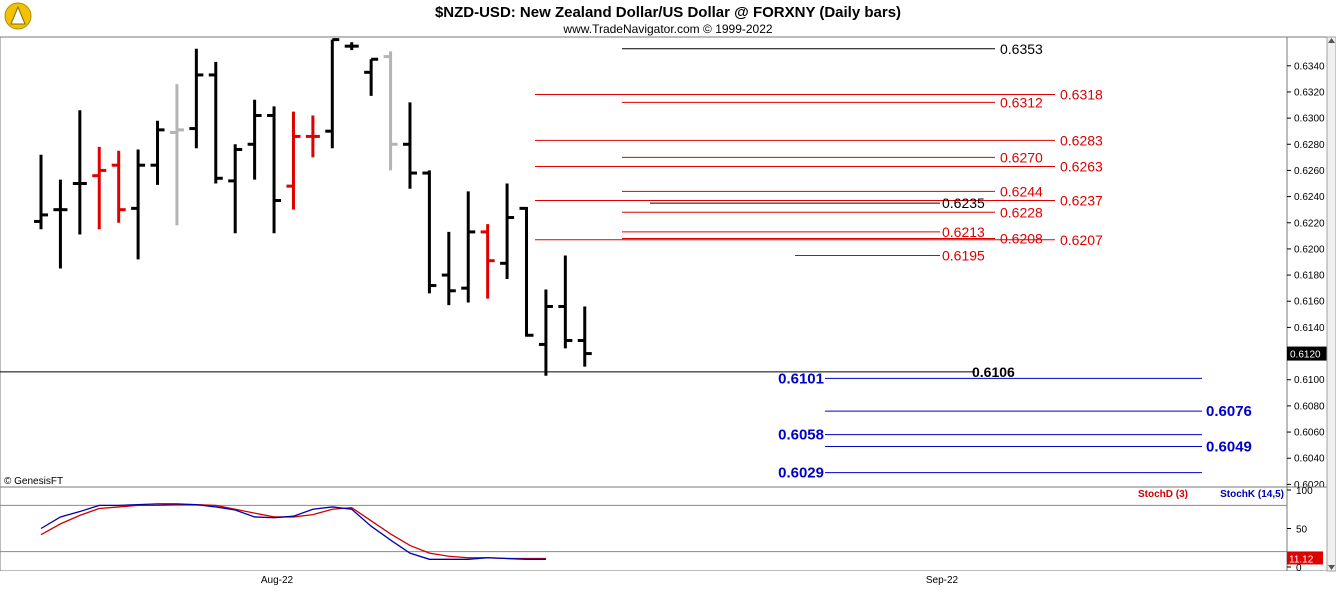  Describe the element at coordinates (1163, 494) in the screenshot. I see `legend-stoch-d: StochD (3)` at that location.